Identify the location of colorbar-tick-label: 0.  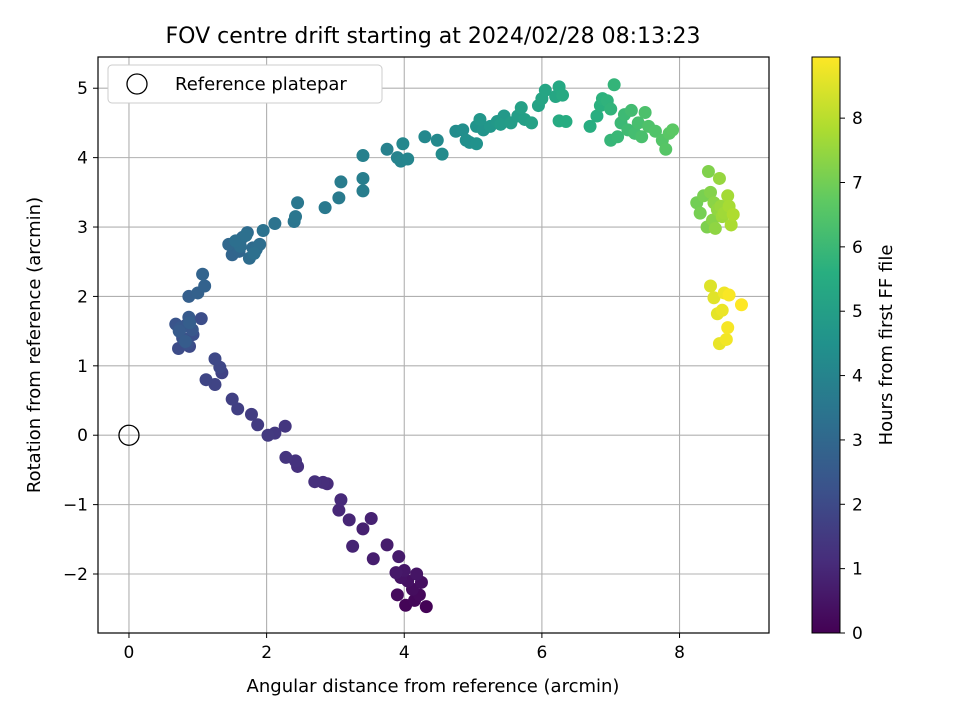
(857, 634).